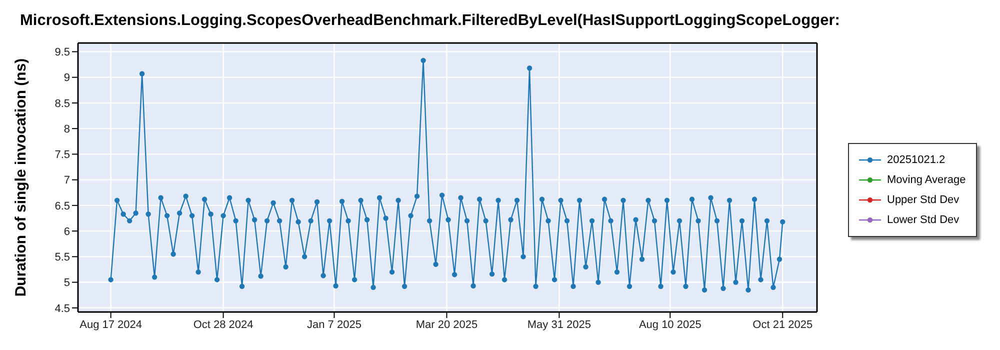 Image resolution: width=1000 pixels, height=350 pixels. What do you see at coordinates (916, 160) in the screenshot?
I see `legend-label: 20251021.2` at bounding box center [916, 160].